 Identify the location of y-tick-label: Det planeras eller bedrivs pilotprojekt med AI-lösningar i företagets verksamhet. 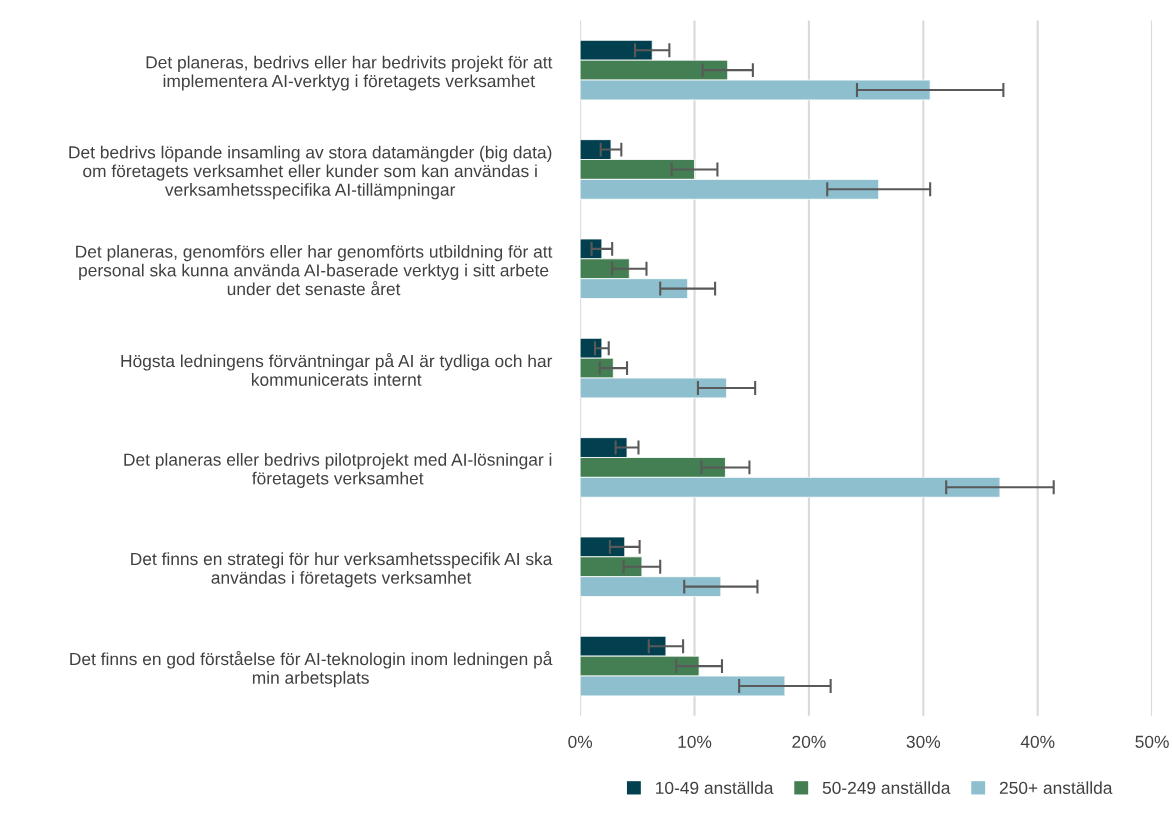
(338, 470).